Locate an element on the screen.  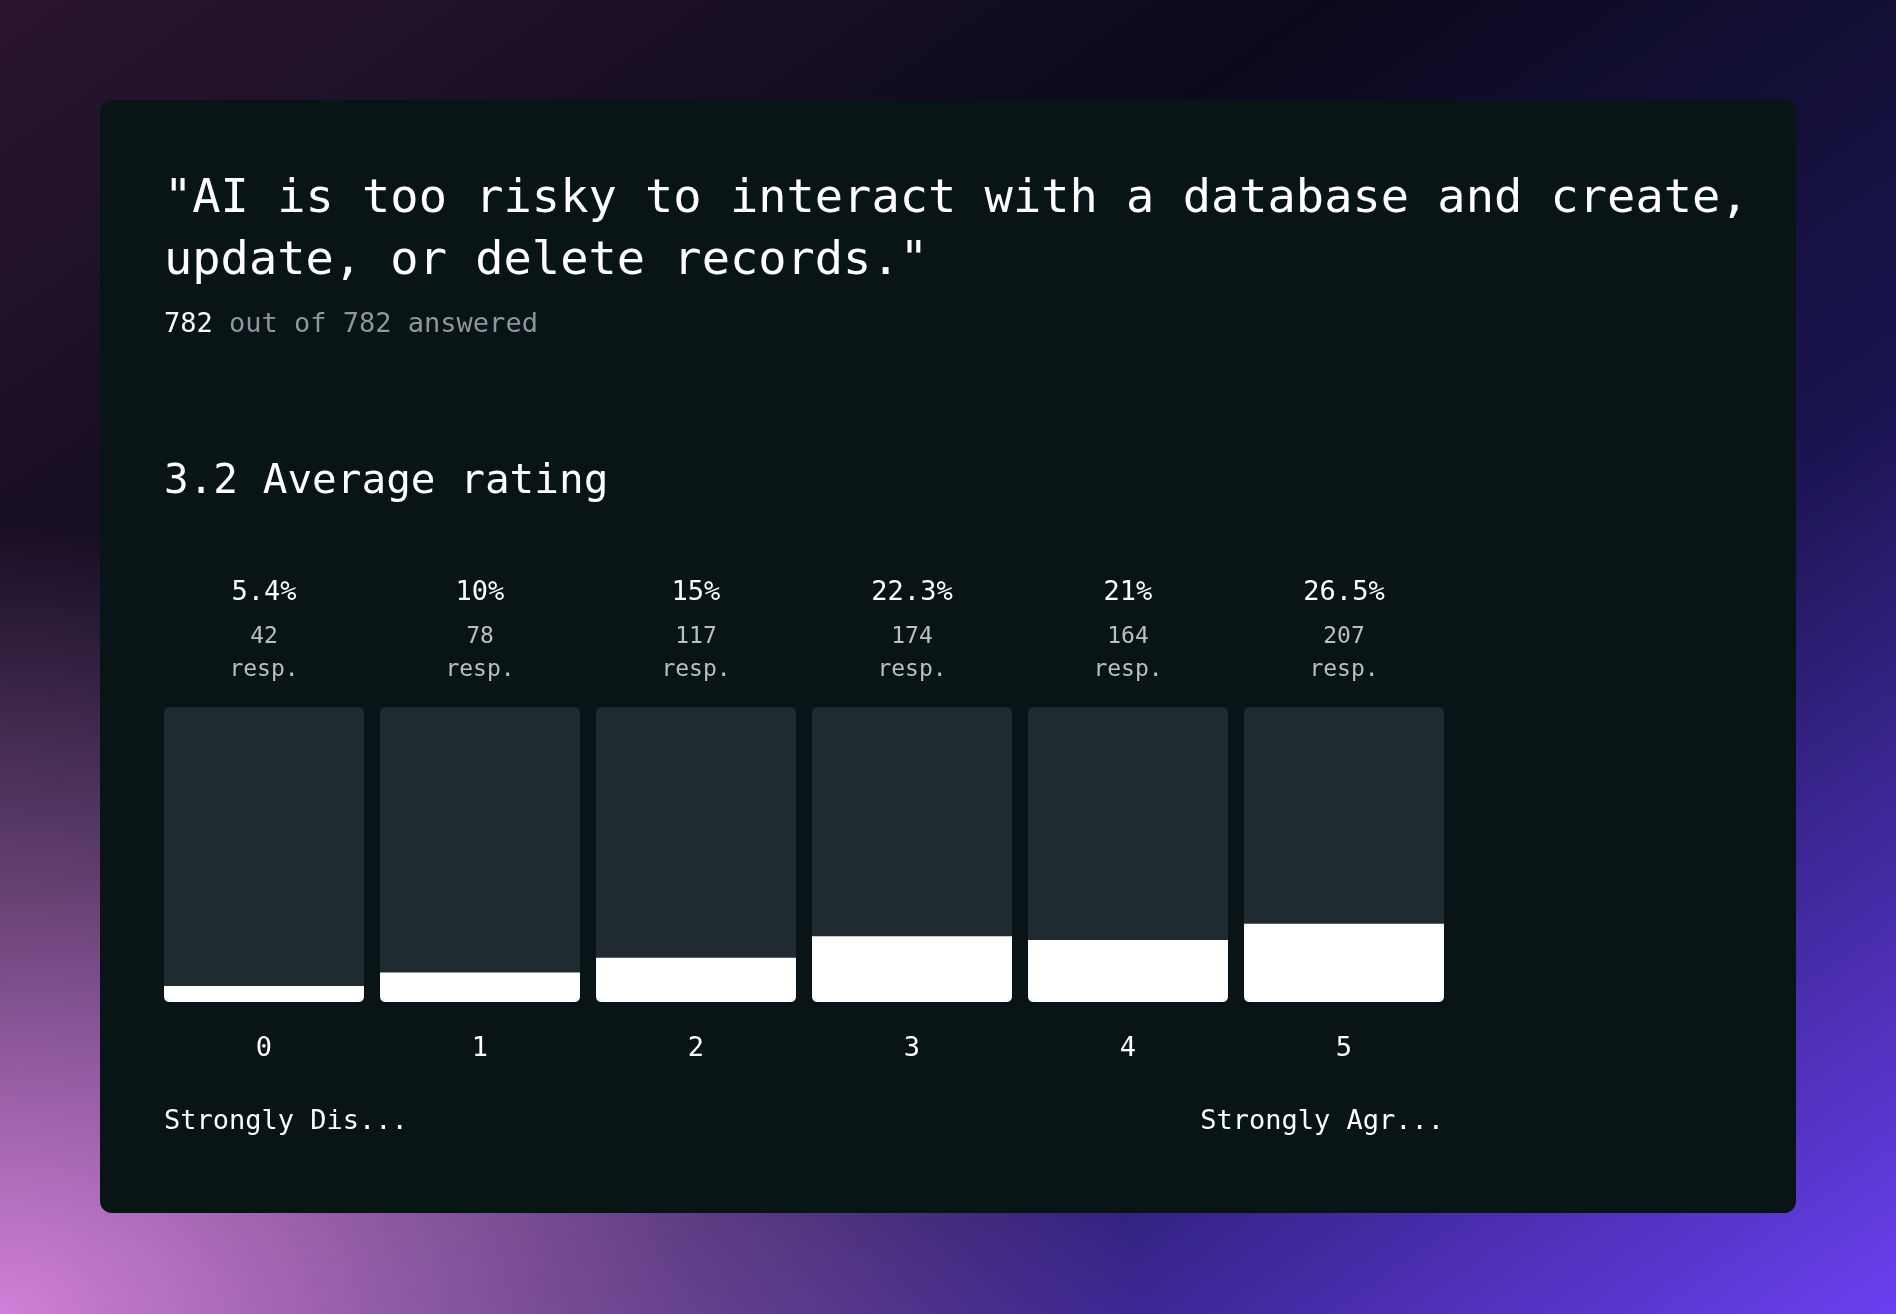
x-tick-label: 0 is located at coordinates (264, 1046).